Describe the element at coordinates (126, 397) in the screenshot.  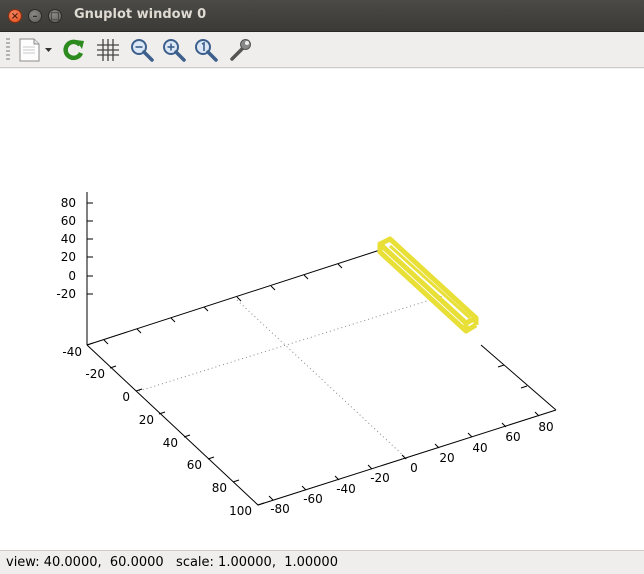
I see `y-tick-label: 0` at that location.